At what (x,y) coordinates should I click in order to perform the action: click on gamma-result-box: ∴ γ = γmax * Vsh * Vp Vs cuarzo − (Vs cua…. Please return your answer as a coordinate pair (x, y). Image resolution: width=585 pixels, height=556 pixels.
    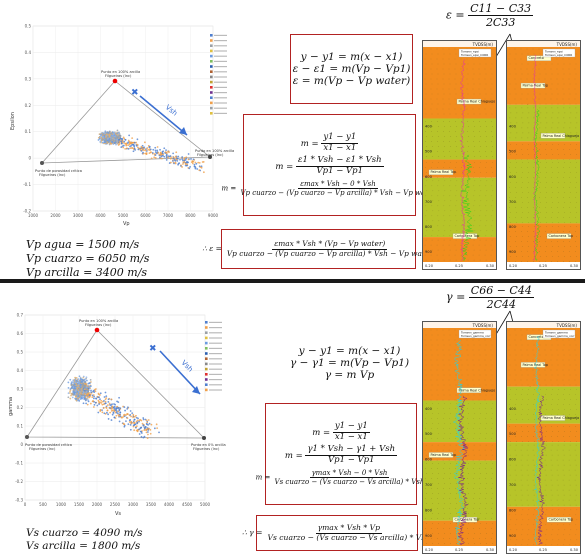
    Looking at the image, I should click on (336, 533).